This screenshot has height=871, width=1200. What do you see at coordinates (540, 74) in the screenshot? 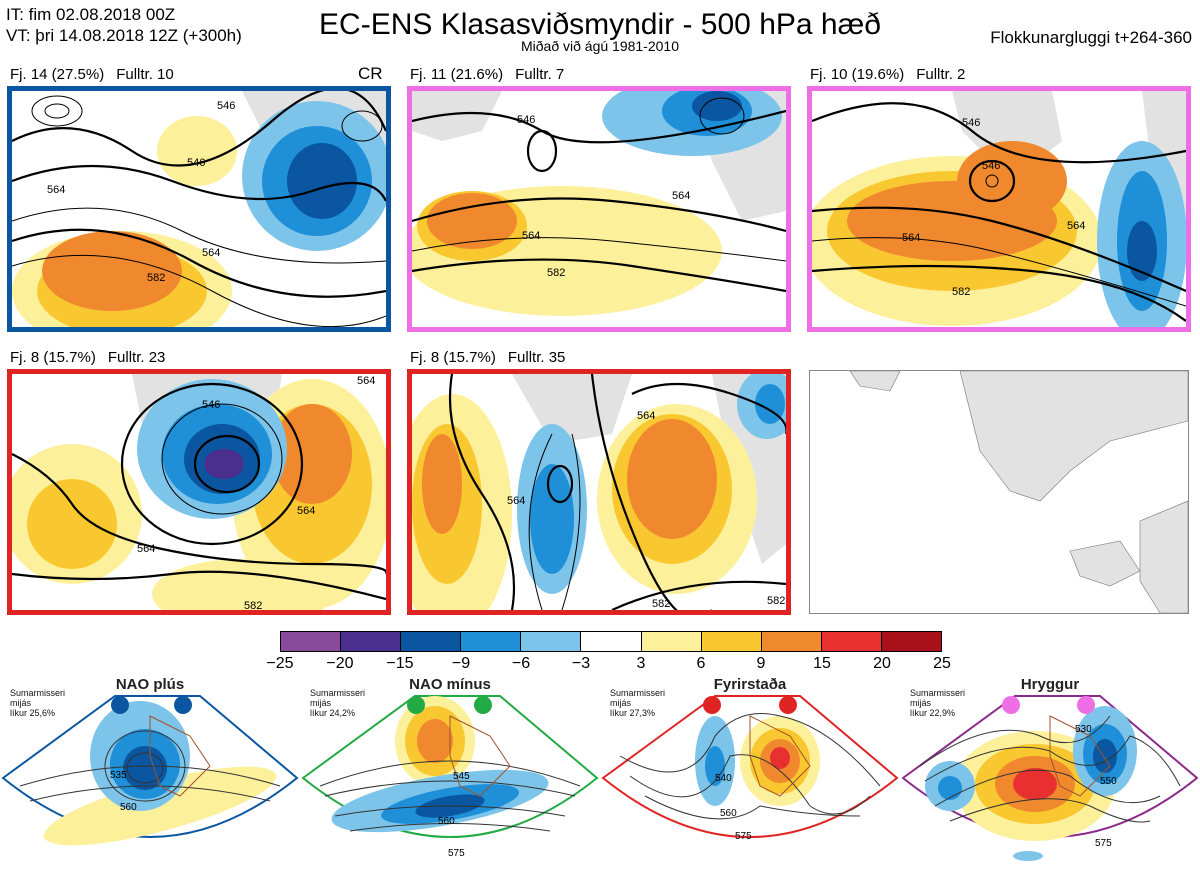
I see `representative-label: Fulltr. 7` at bounding box center [540, 74].